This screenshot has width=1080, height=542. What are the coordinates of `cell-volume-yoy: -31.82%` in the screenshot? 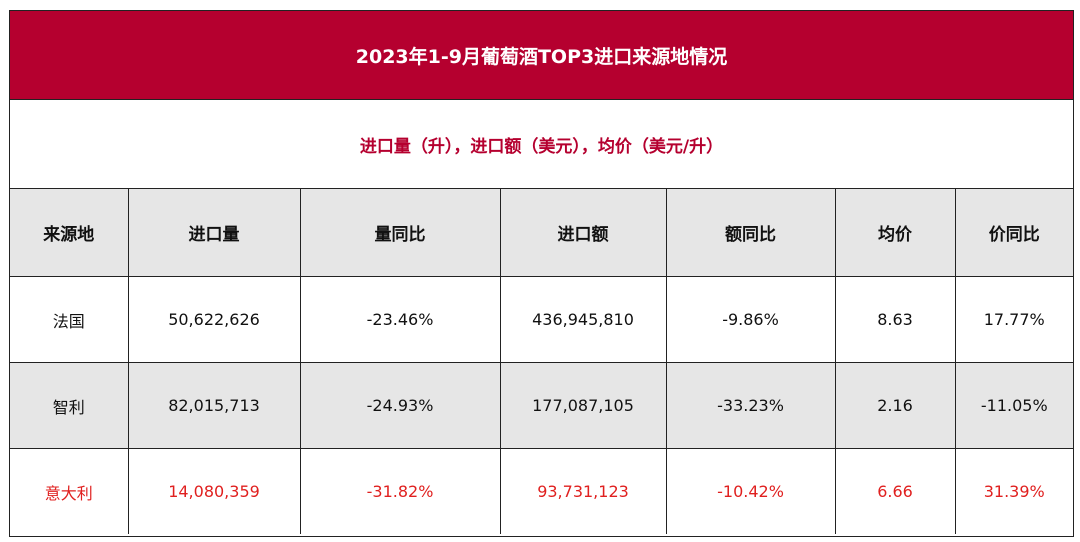 It's located at (400, 491).